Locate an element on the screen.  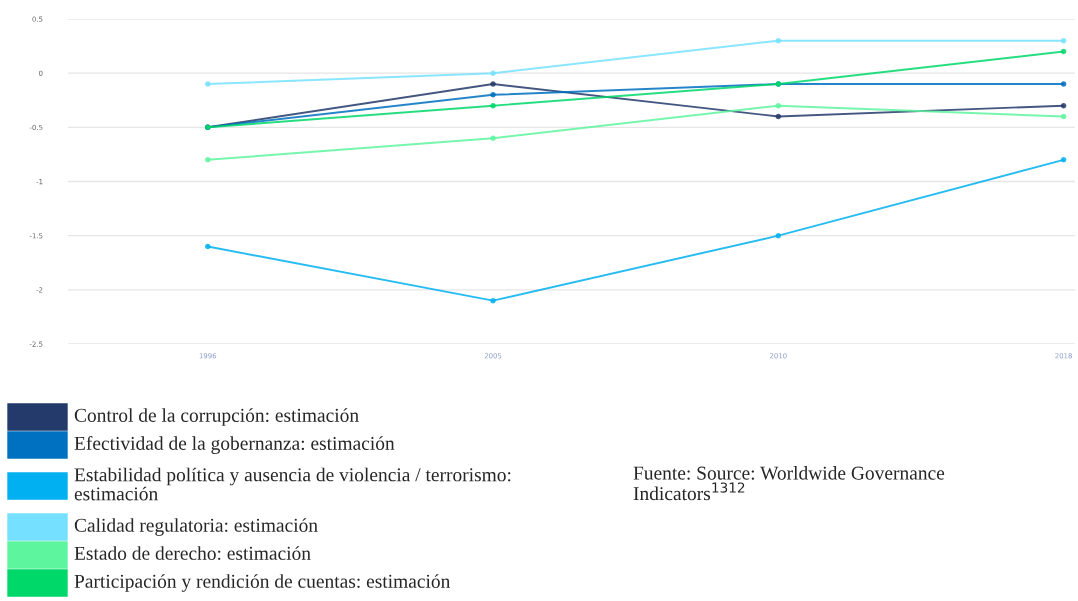
legend-label: Estado de derecho: estimación is located at coordinates (192, 553).